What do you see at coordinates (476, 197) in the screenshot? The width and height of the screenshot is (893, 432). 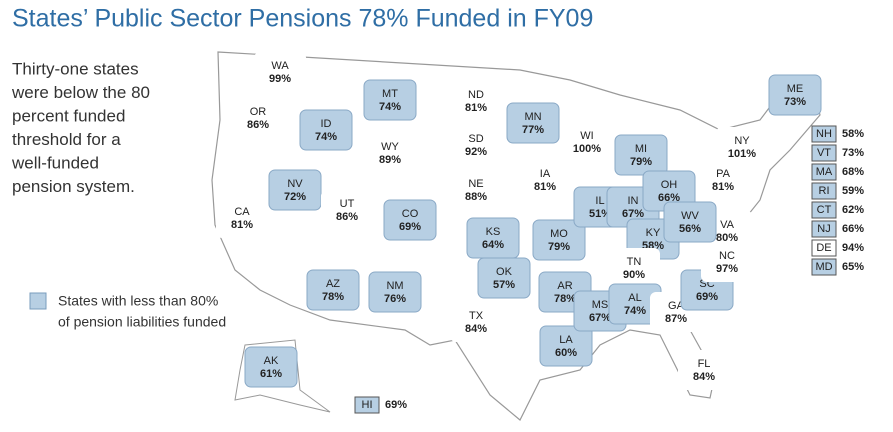 I see `state-value: 88%` at bounding box center [476, 197].